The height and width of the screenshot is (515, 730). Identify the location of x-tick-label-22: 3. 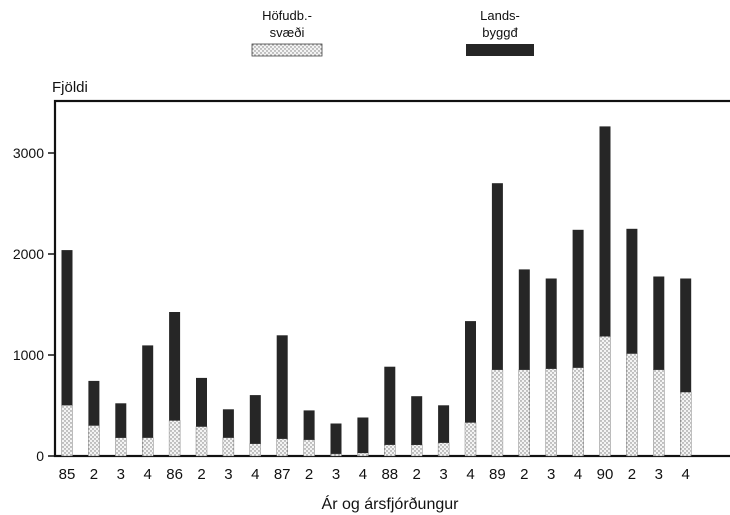
(659, 474).